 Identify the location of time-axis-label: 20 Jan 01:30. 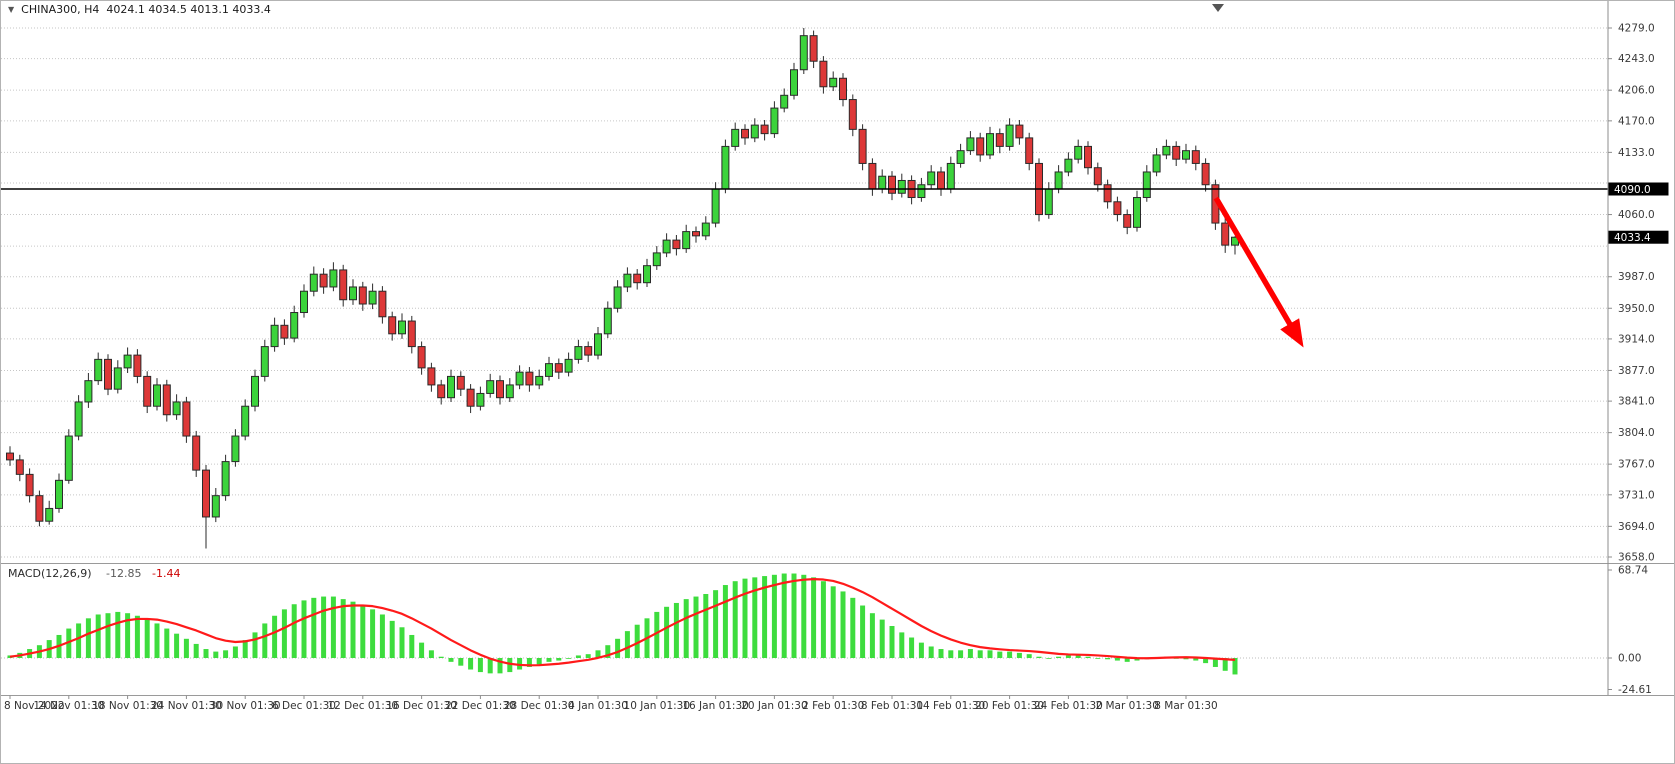
(774, 706).